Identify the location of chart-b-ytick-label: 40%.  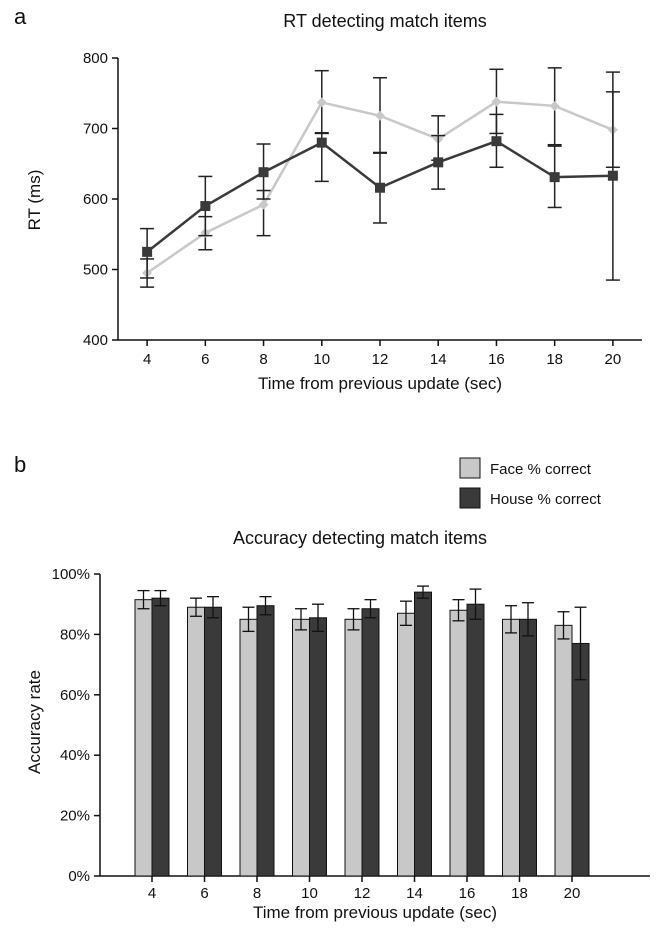
(75, 755).